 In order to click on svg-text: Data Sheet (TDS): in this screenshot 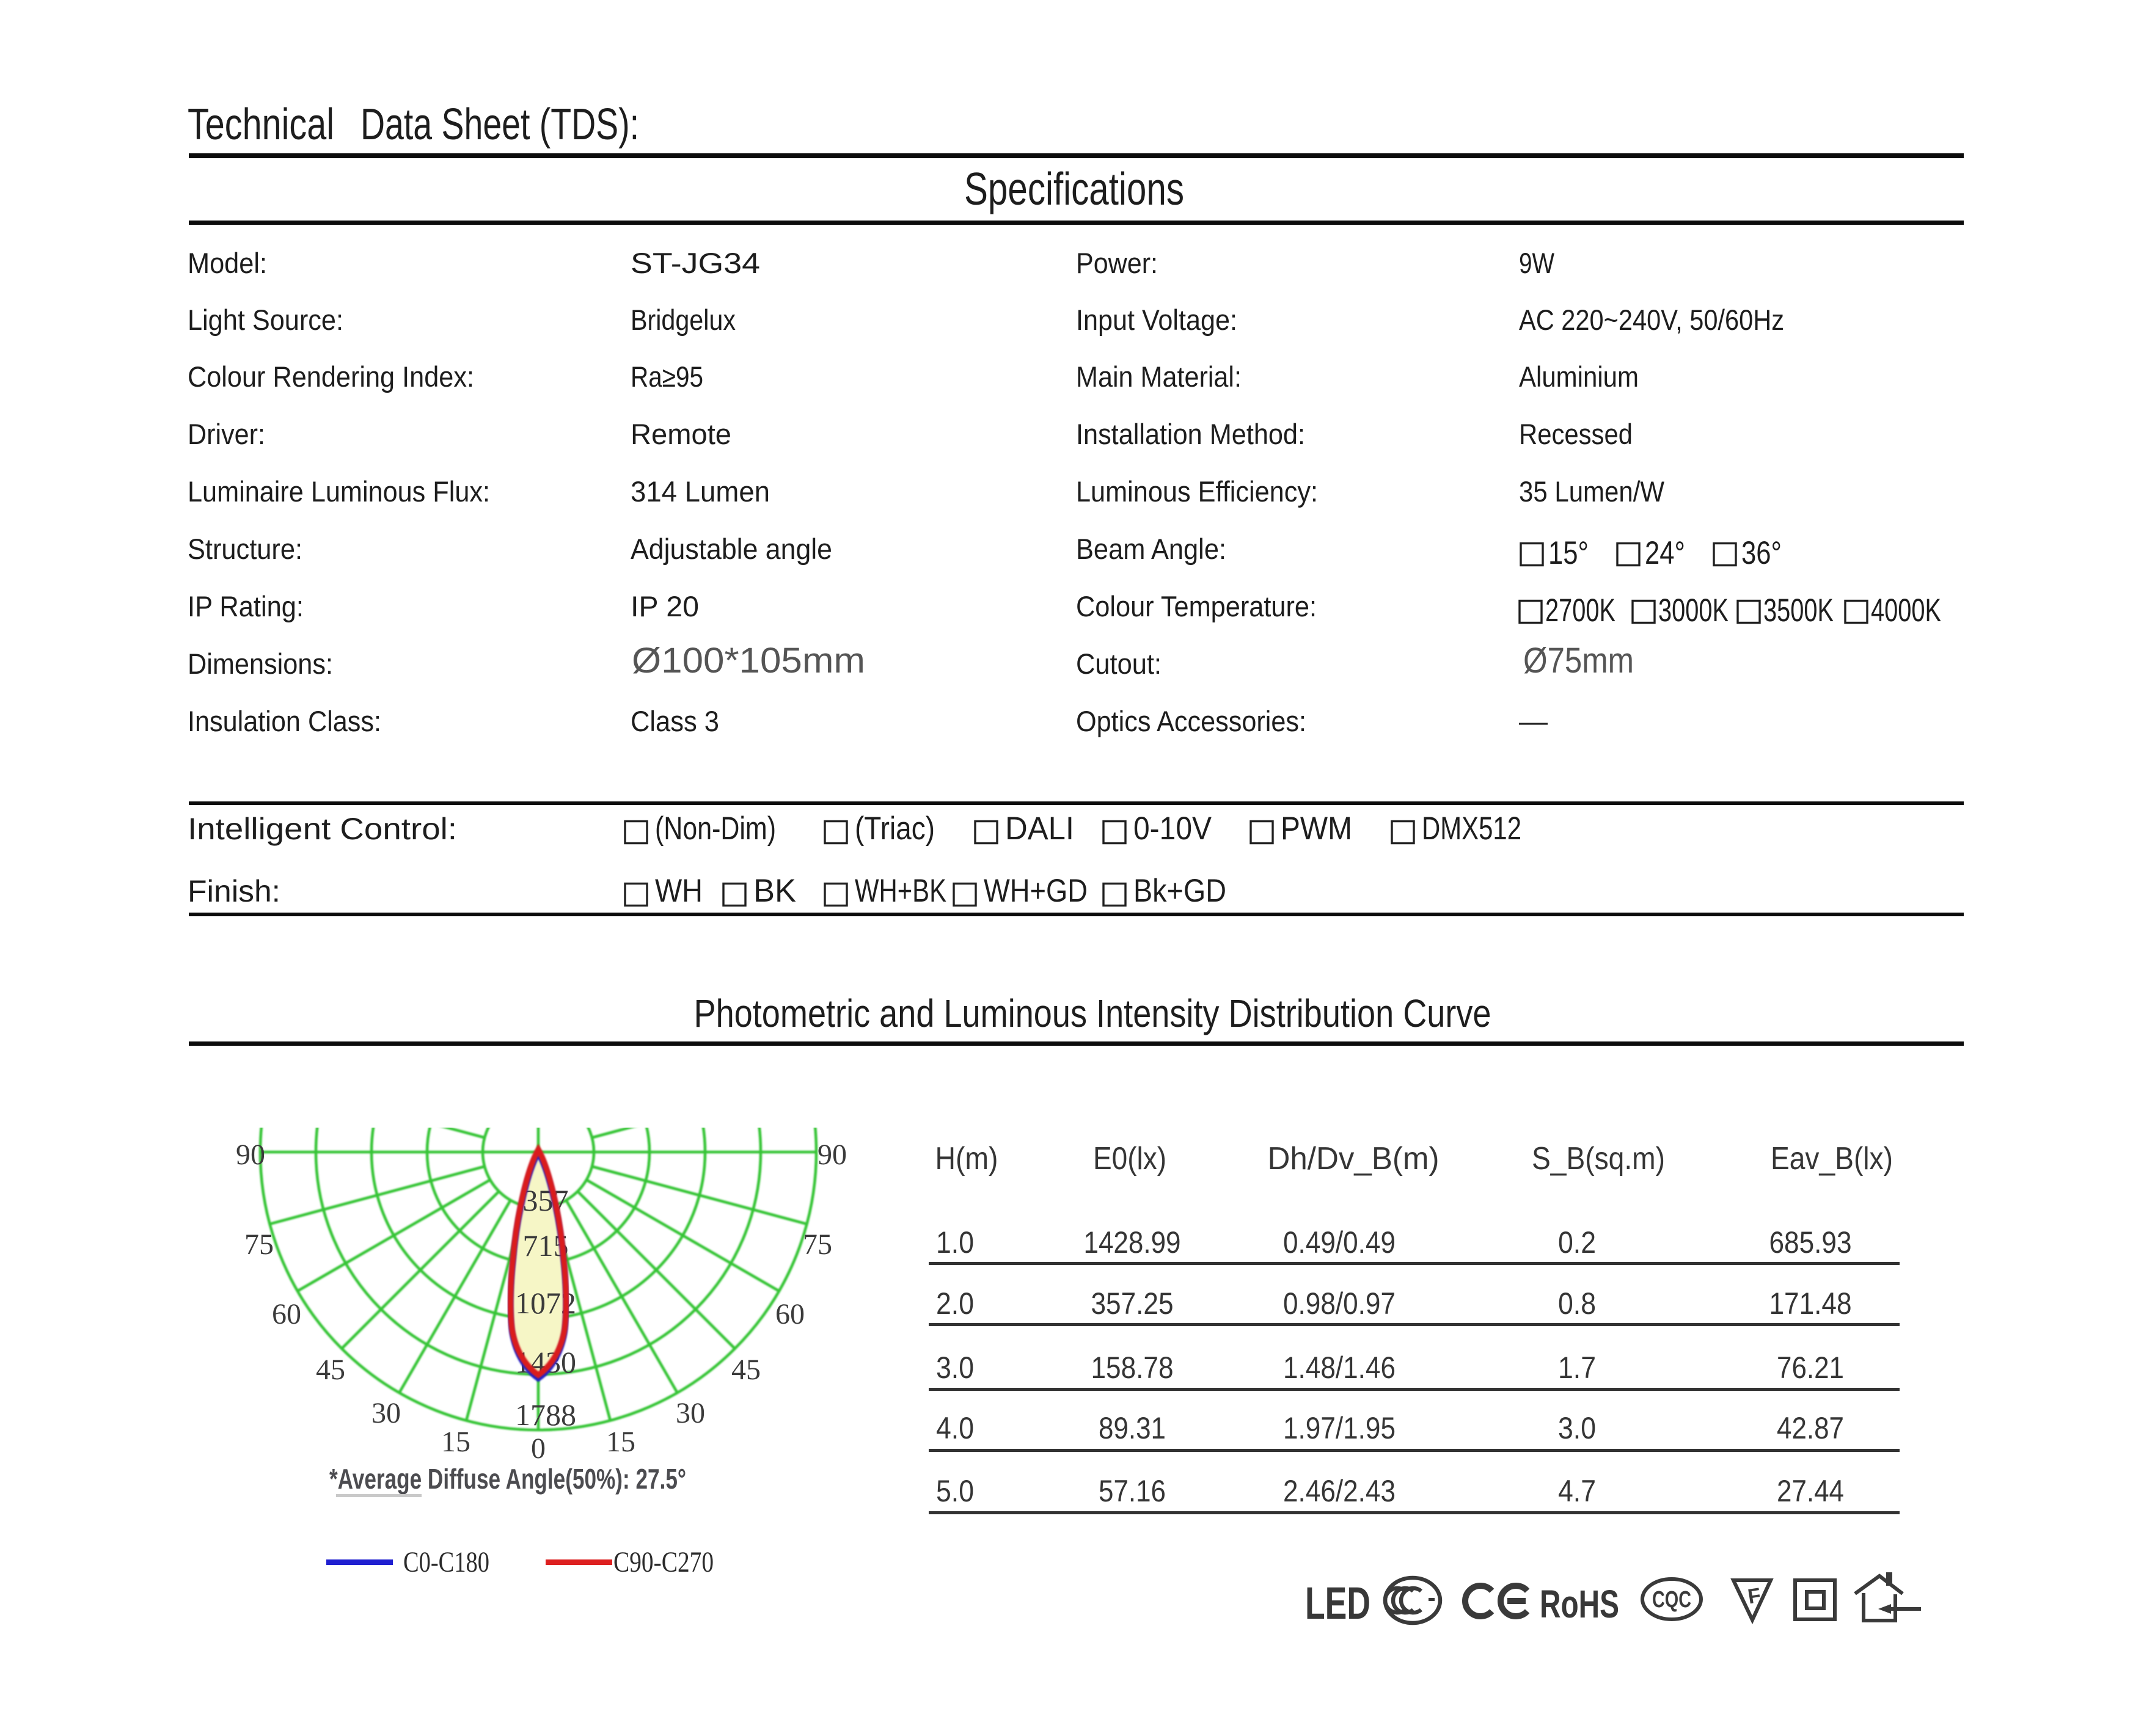, I will do `click(499, 125)`.